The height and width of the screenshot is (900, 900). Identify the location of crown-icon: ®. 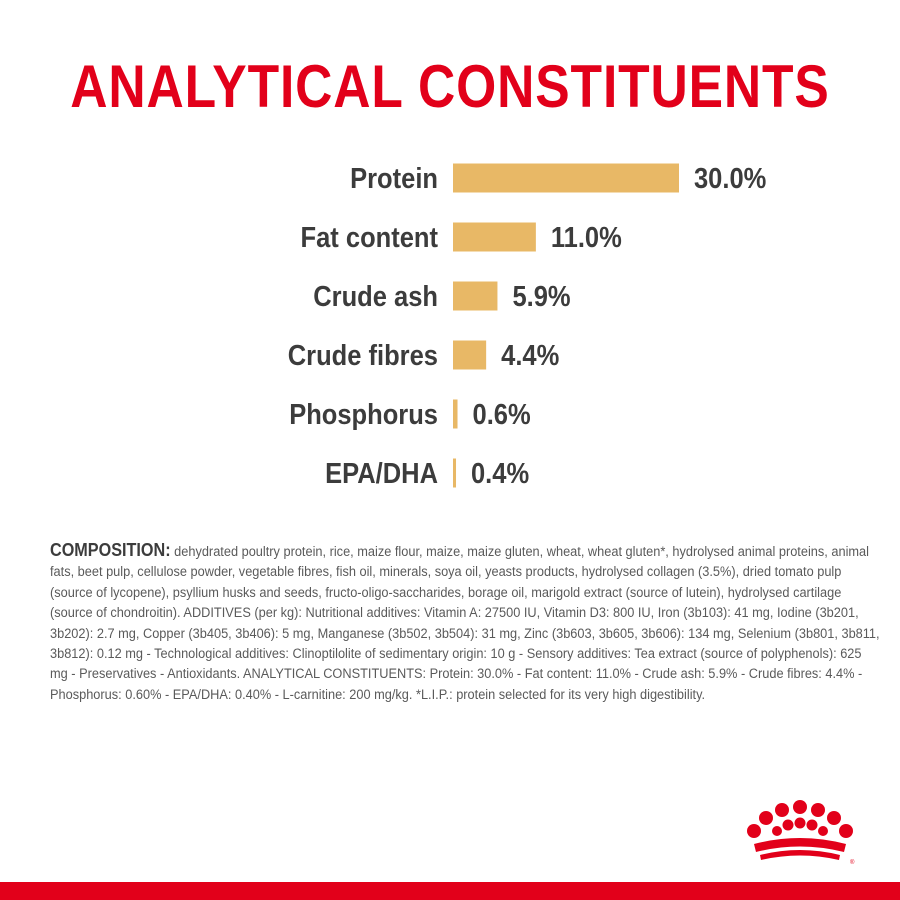
(801, 833).